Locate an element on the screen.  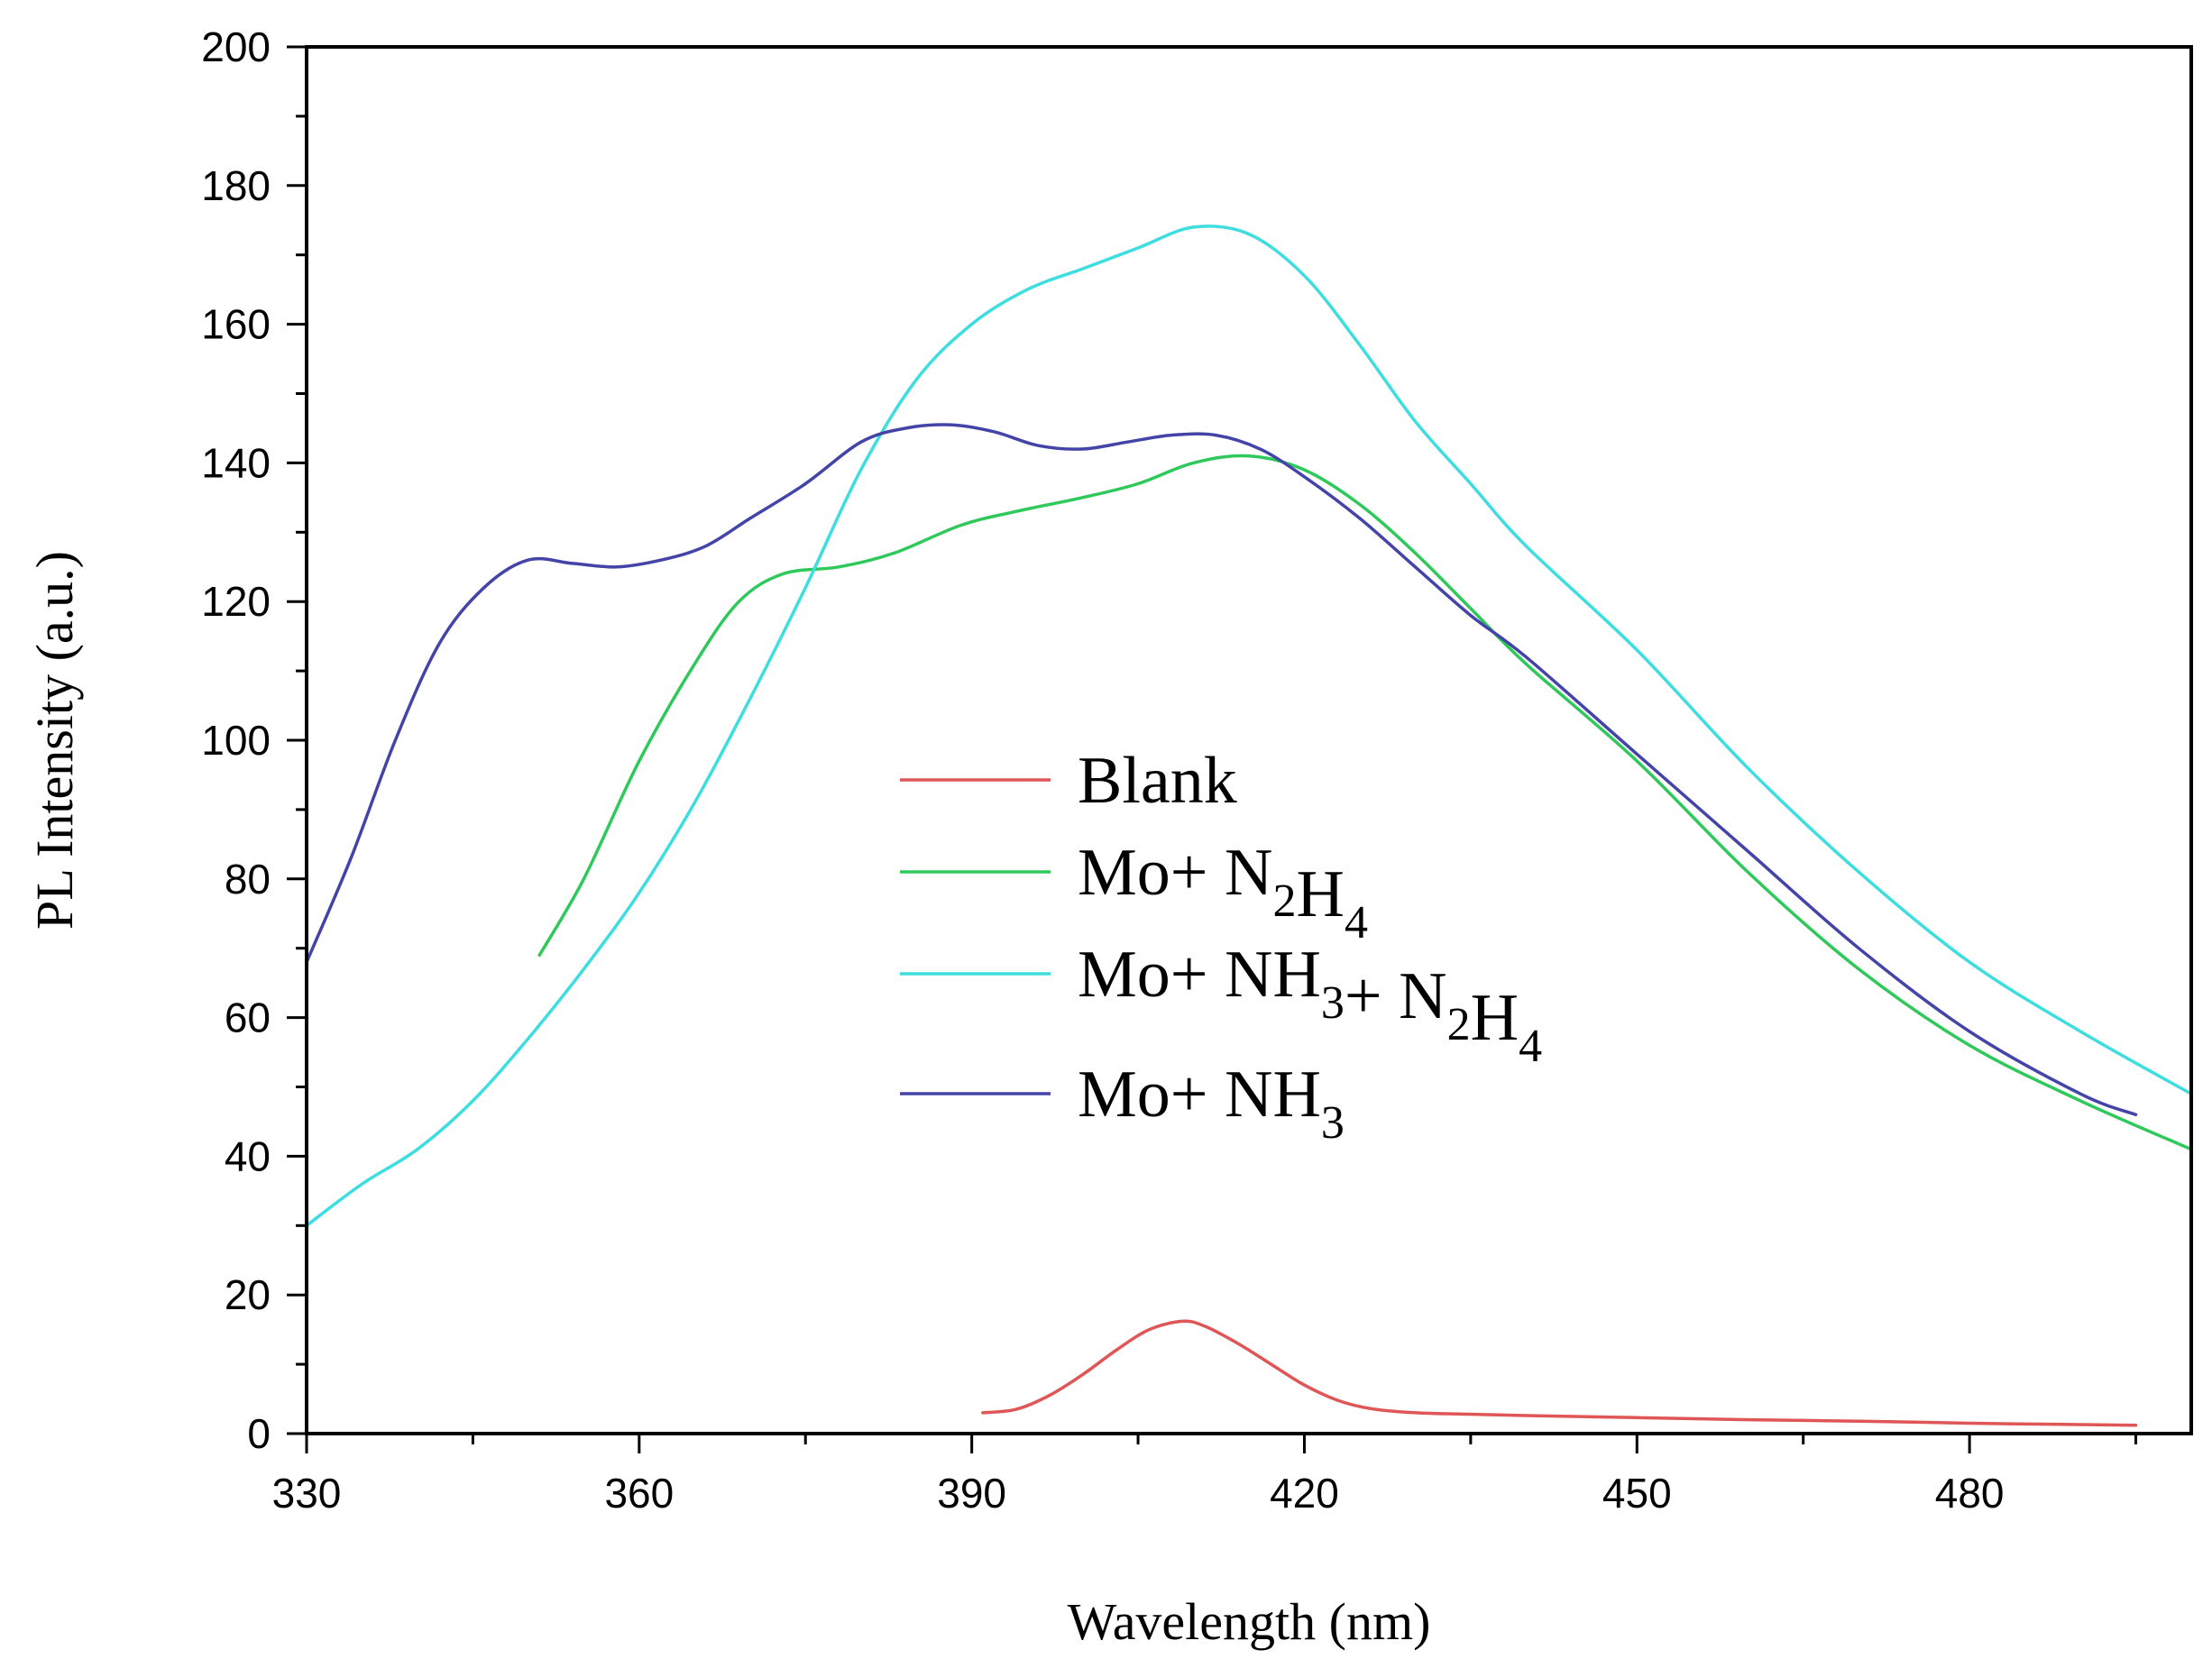
legend-label-0: Blank is located at coordinates (1157, 781).